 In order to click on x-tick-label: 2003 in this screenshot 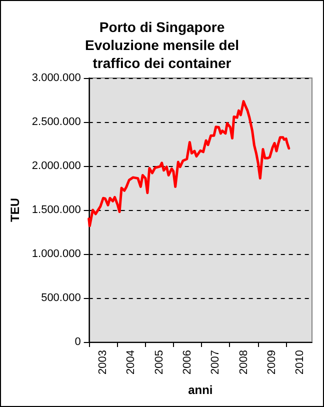, I will do `click(102, 362)`.